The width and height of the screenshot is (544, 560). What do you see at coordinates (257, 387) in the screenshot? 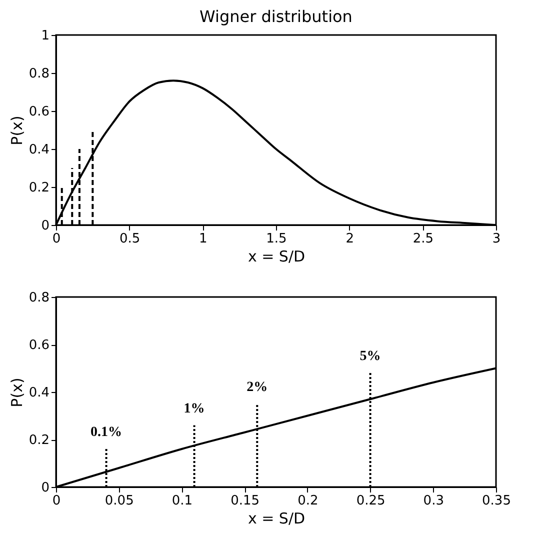
I see `annotation: 2%` at bounding box center [257, 387].